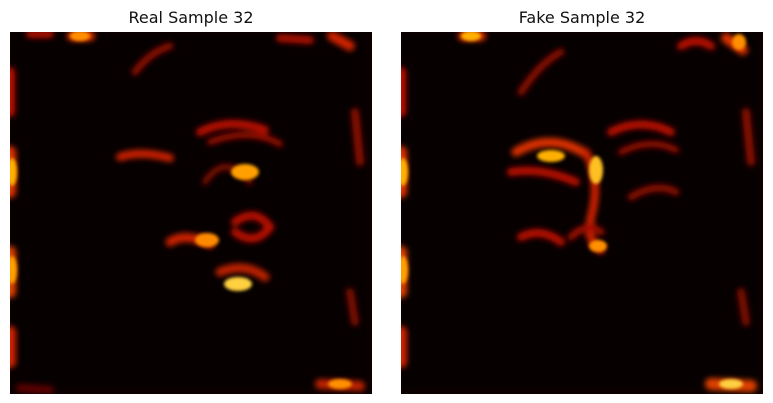 This screenshot has height=403, width=773. Describe the element at coordinates (582, 17) in the screenshot. I see `fake-sample-title: Fake Sample 32` at that location.